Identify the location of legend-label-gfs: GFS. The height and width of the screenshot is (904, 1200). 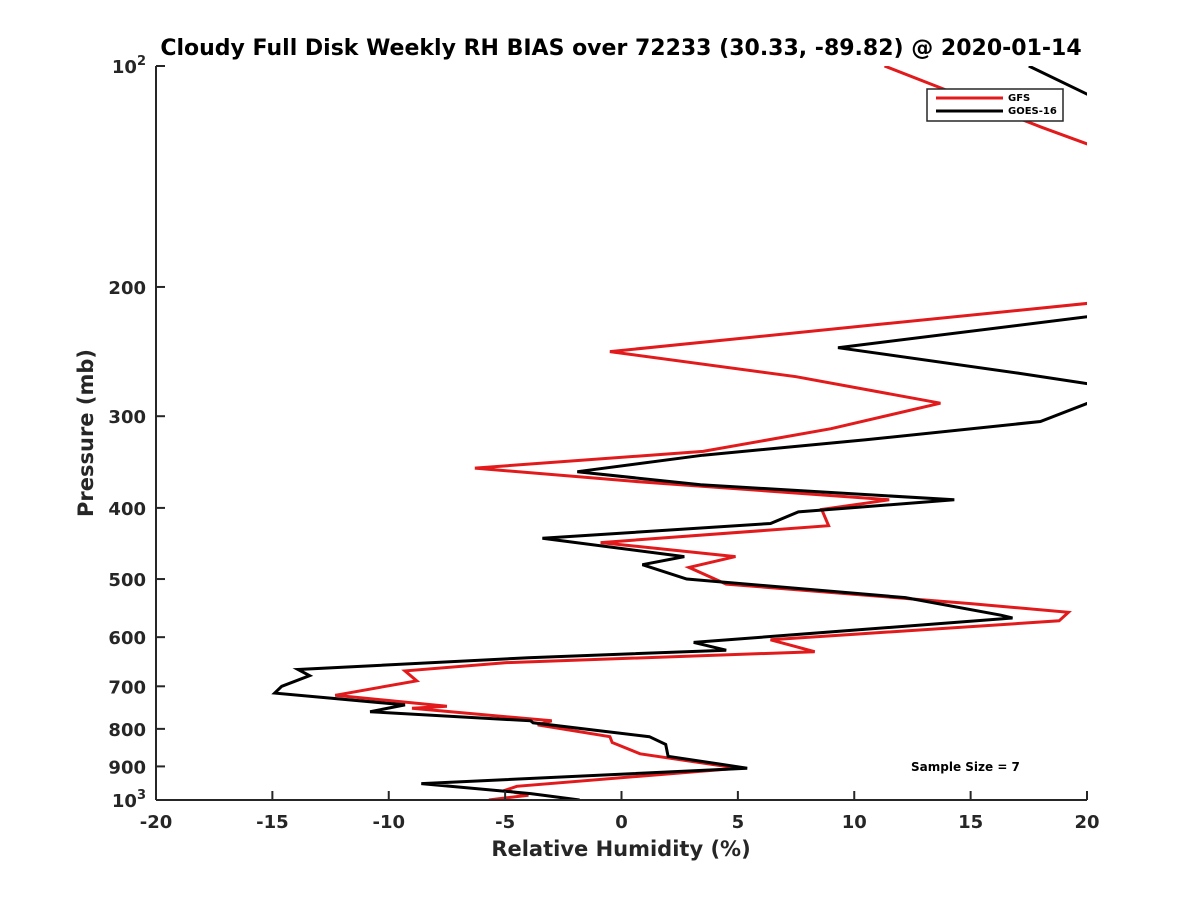
(1019, 98).